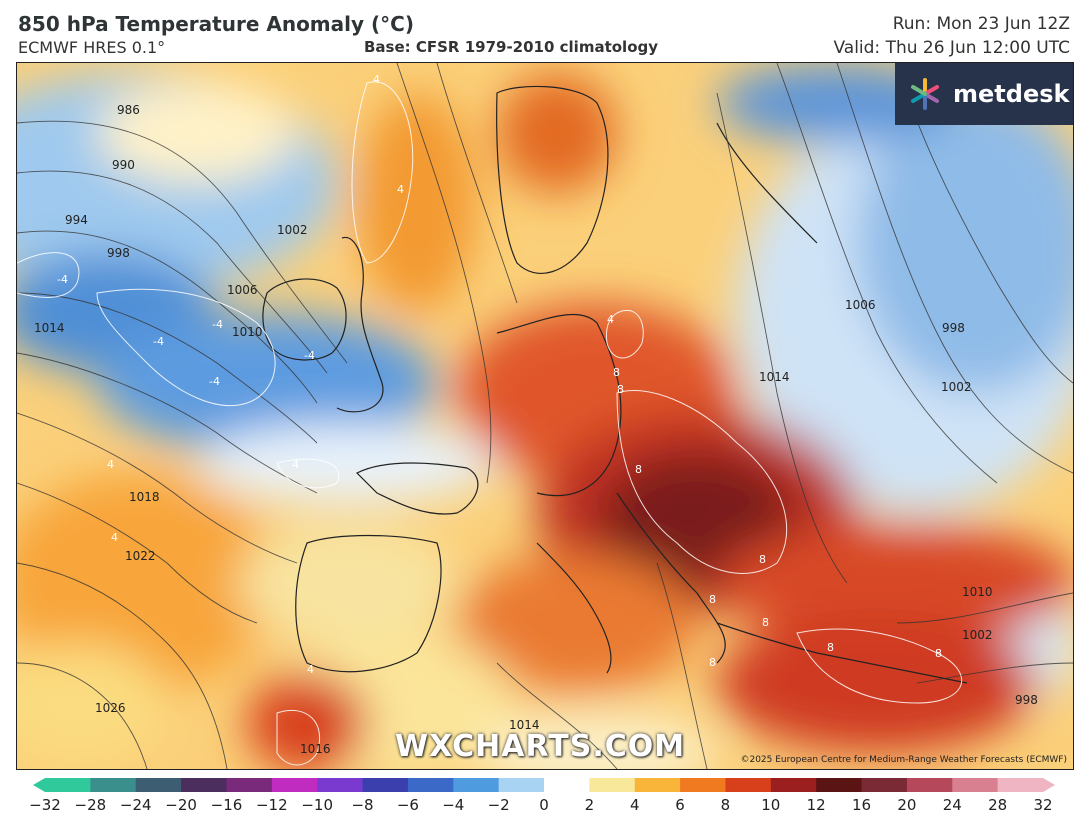 This screenshot has height=833, width=1088. I want to click on isobar-label: 1022, so click(140, 556).